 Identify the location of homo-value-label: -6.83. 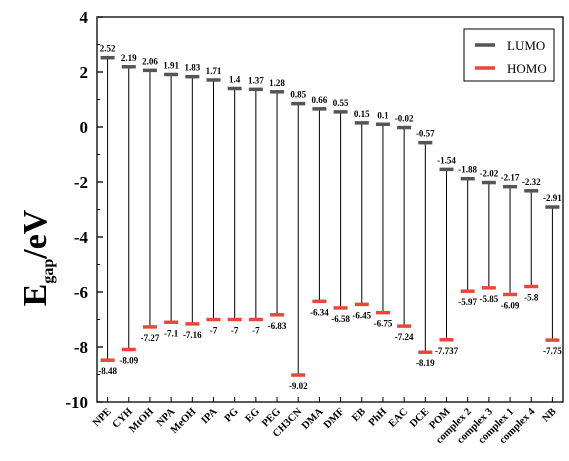
(277, 326).